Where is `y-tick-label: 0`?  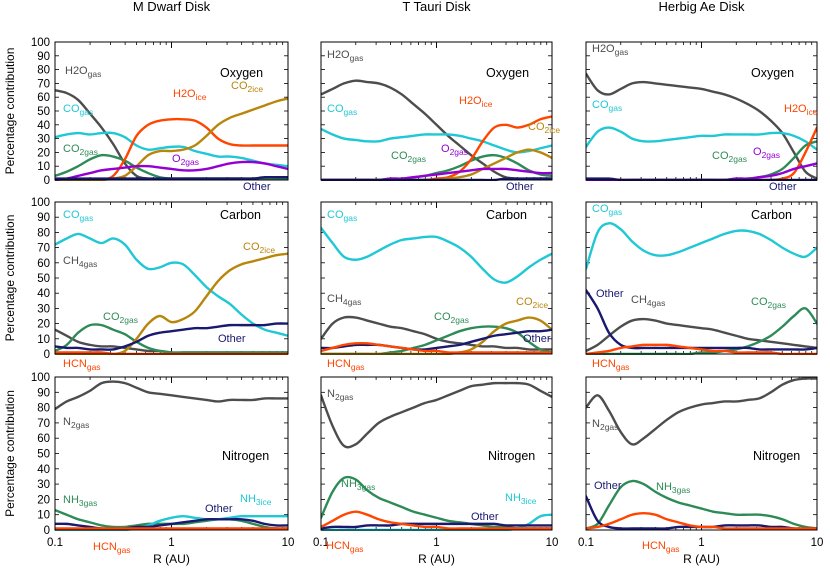
y-tick-label: 0 is located at coordinates (47, 531).